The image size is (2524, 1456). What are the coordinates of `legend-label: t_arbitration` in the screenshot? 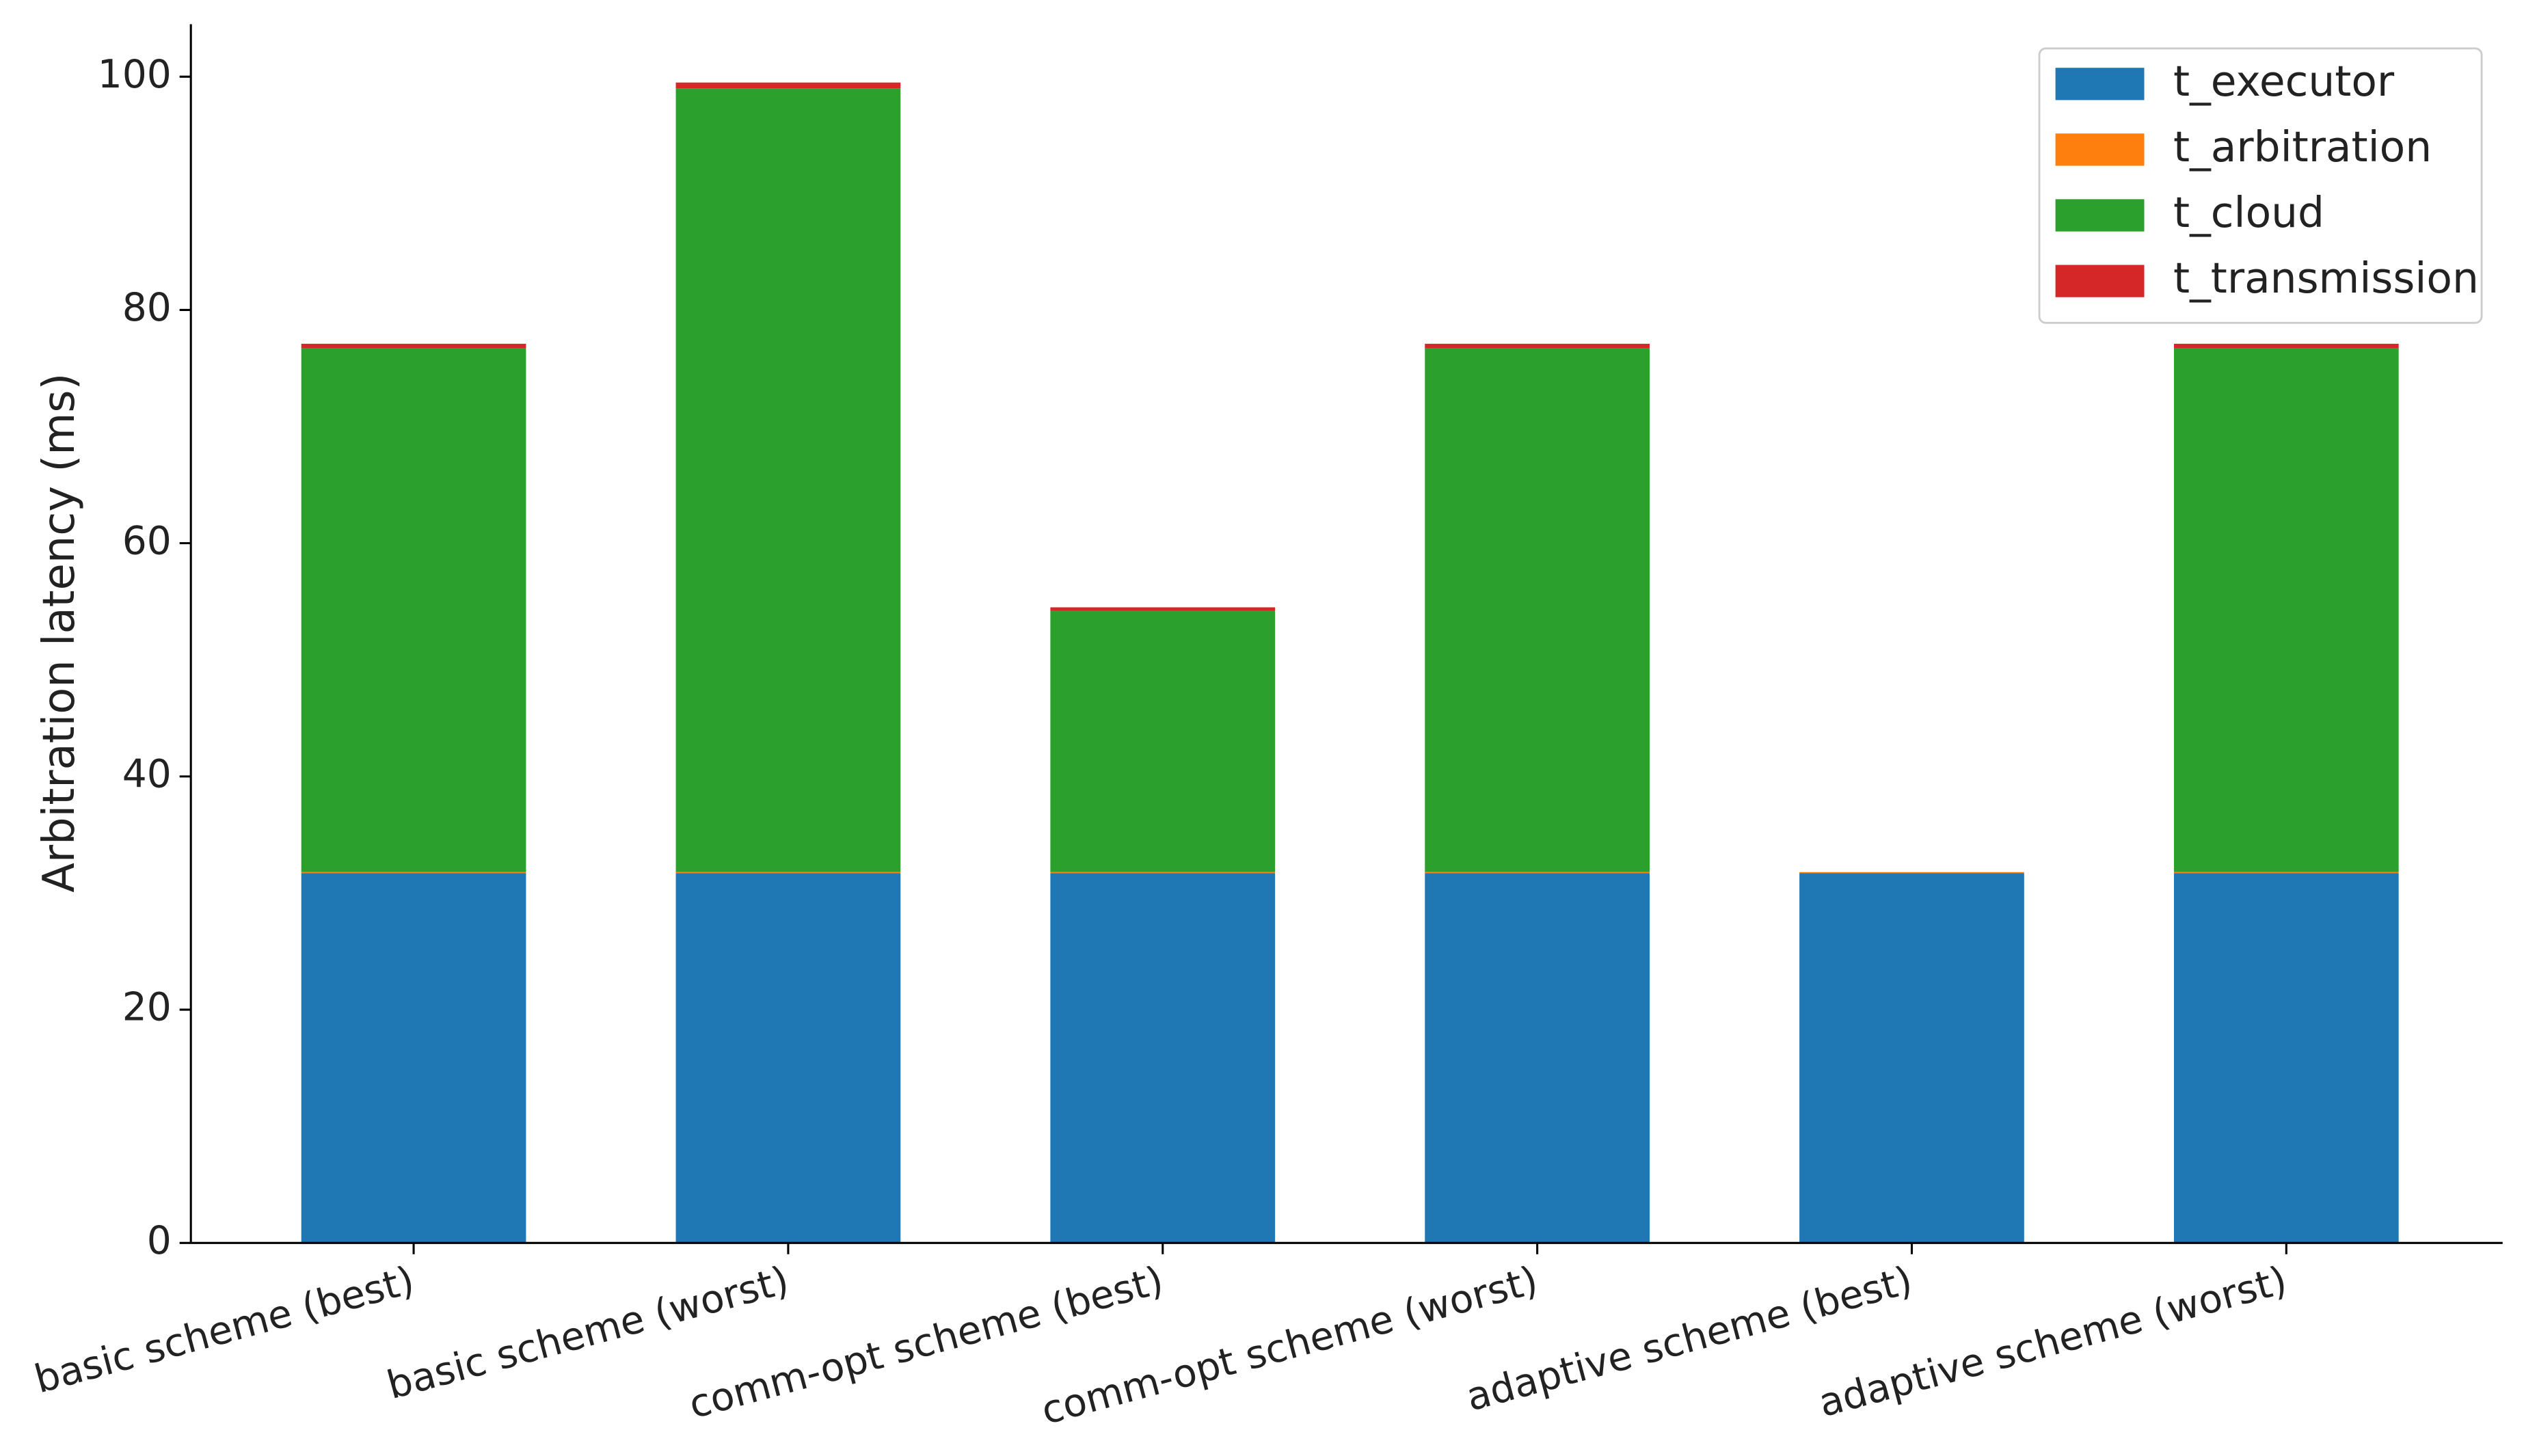 It's located at (2302, 147).